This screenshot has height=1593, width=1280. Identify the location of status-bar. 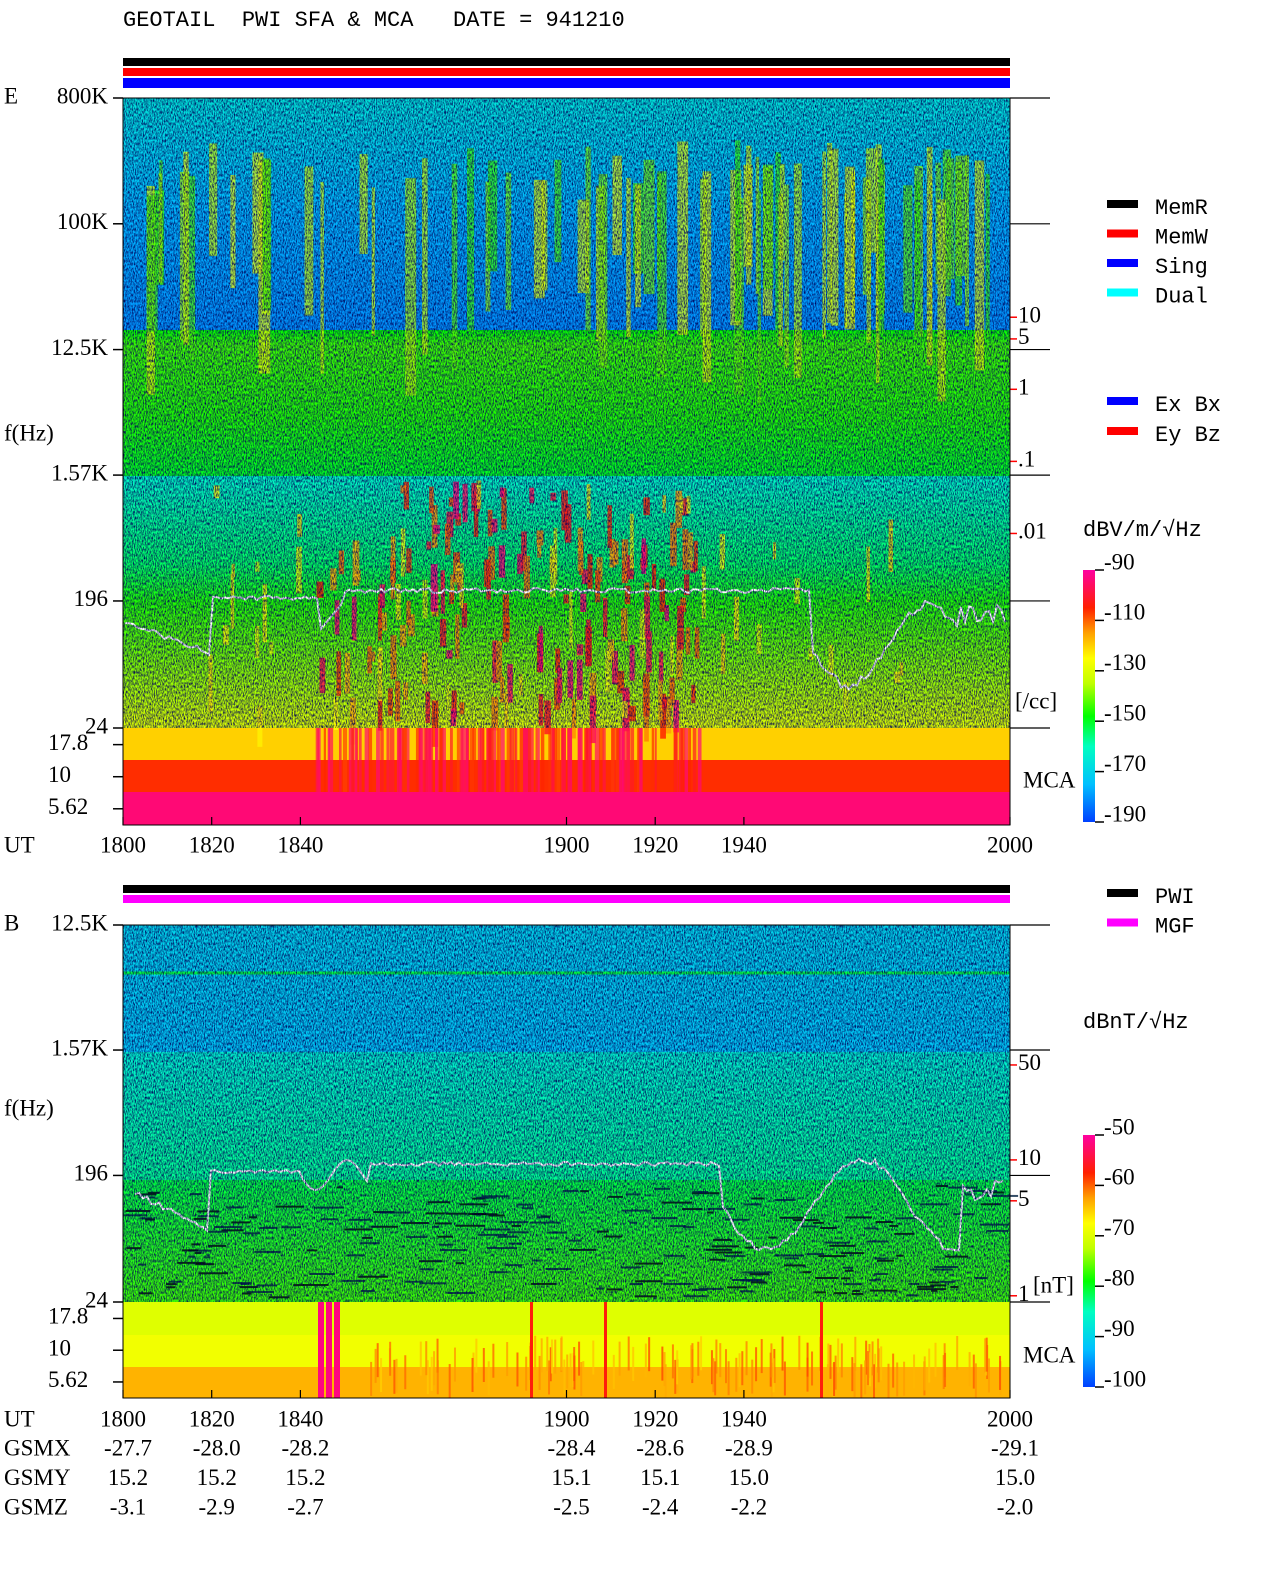
(566, 889).